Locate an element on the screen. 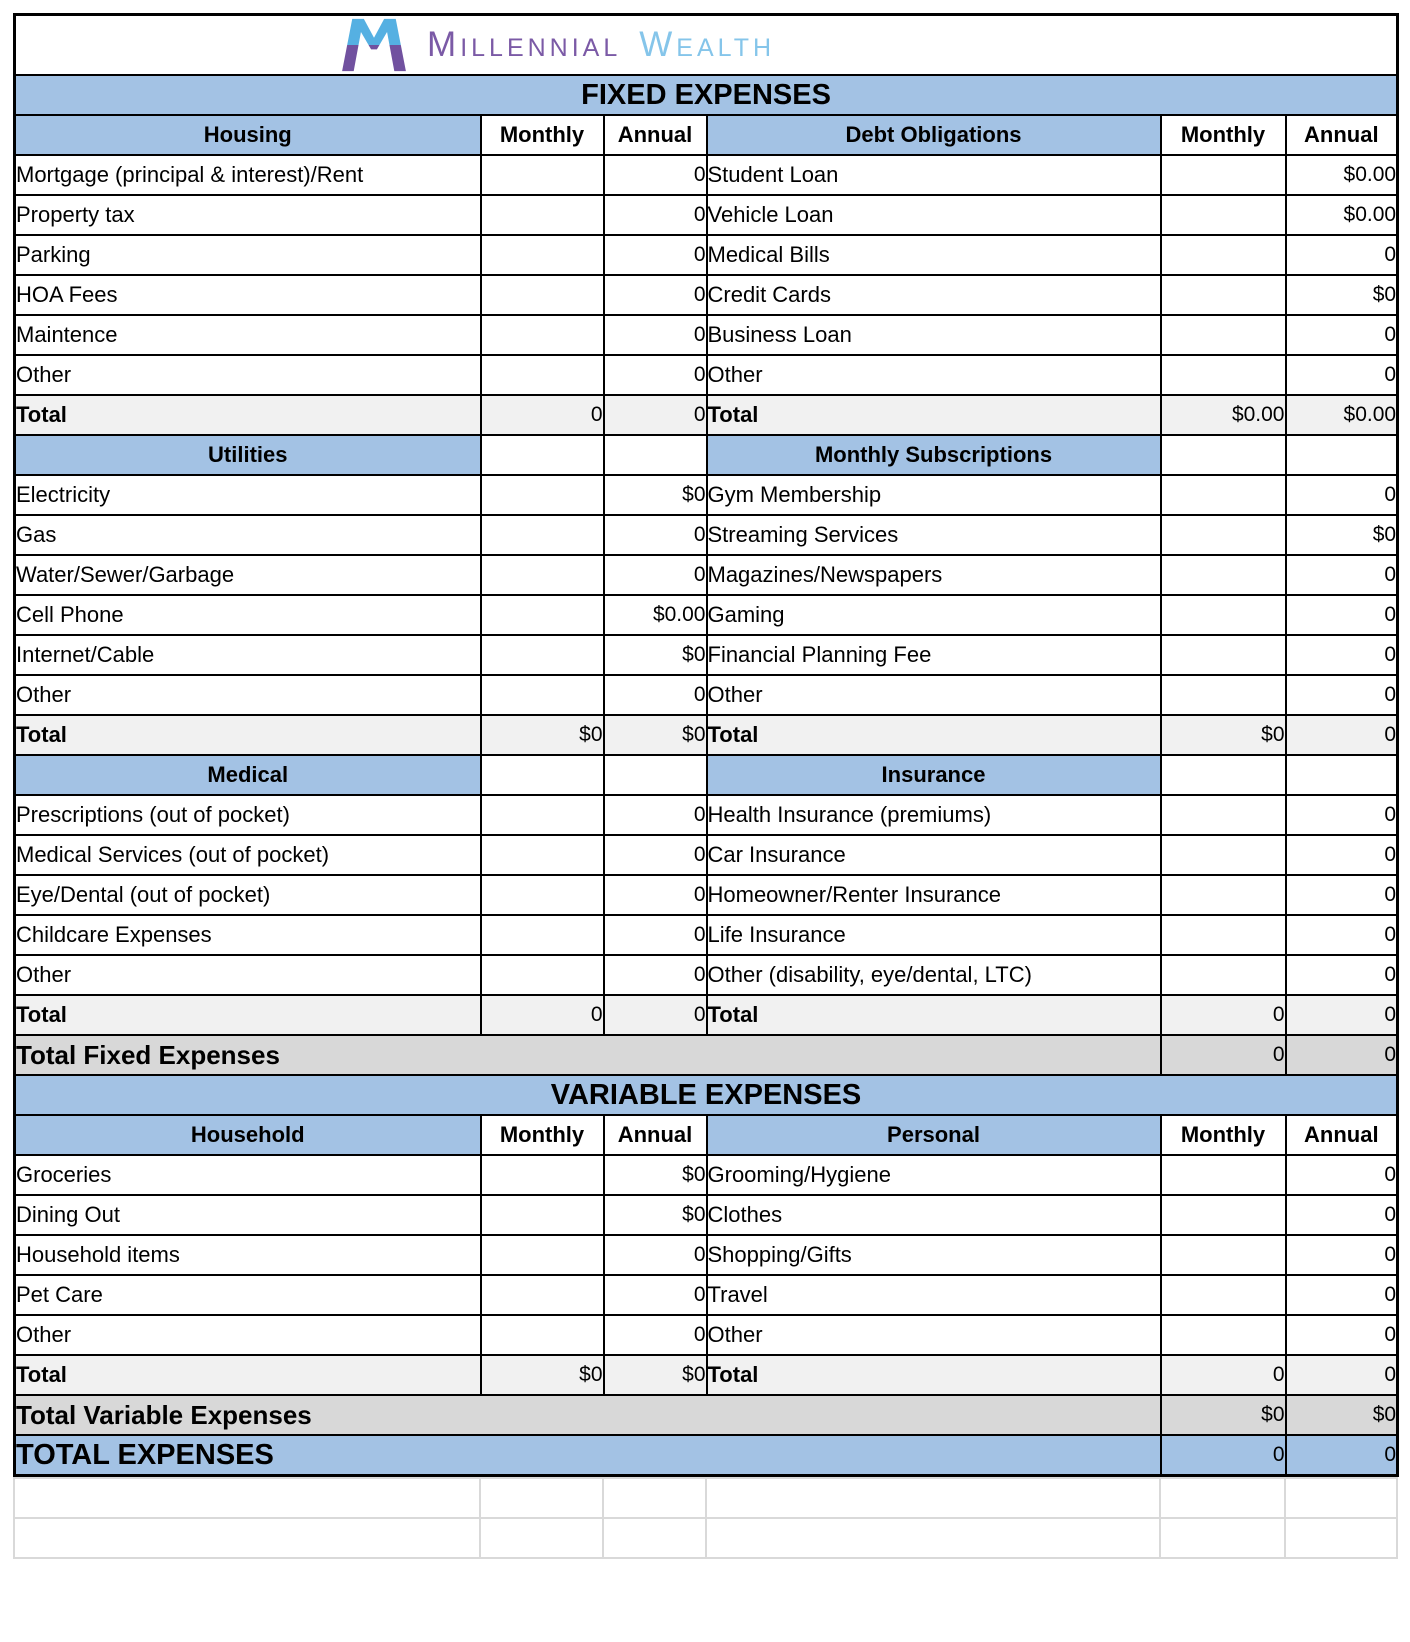  row-label-cell: Childcare Expenses is located at coordinates (247, 935).